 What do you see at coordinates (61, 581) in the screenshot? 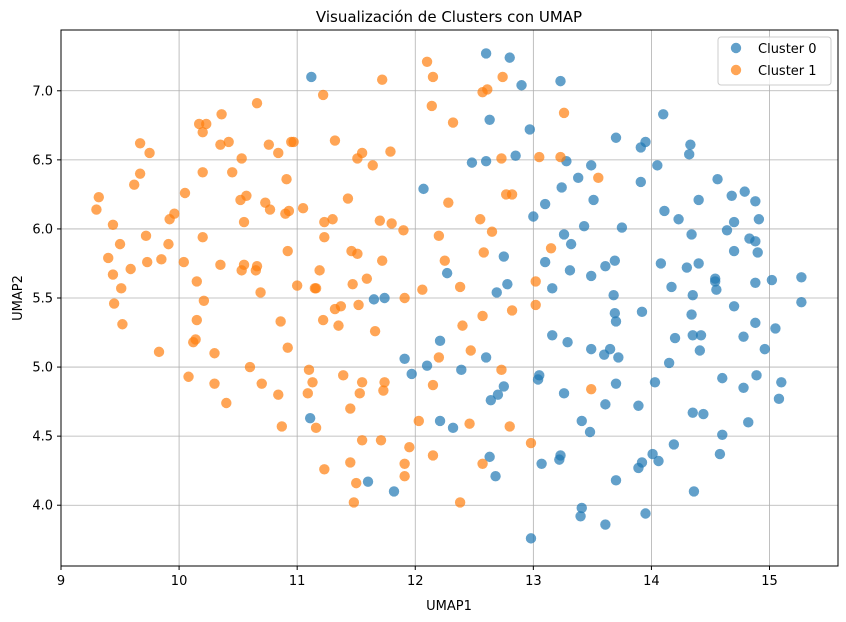
I see `x-tick-label: 9` at bounding box center [61, 581].